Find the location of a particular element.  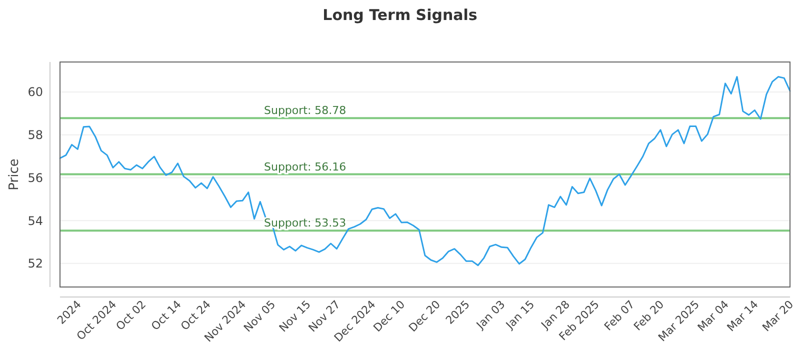

chart-title: Long Term Signals is located at coordinates (400, 15).